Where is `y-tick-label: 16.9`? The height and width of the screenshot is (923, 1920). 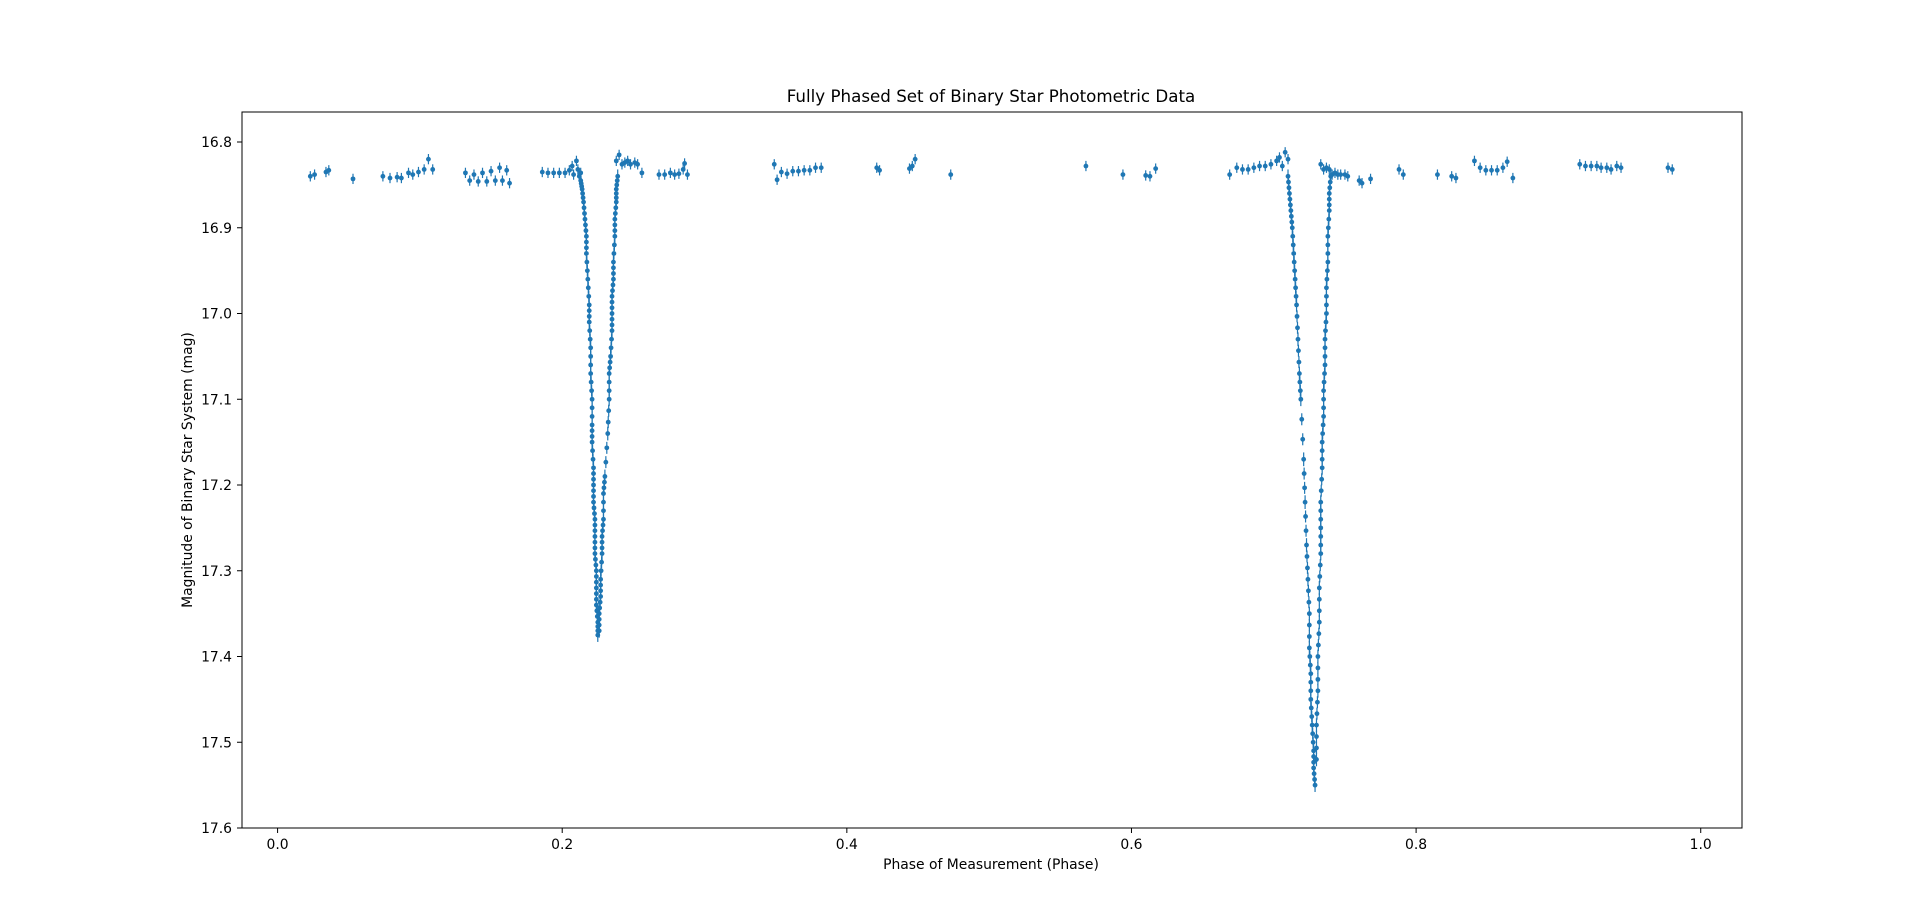 y-tick-label: 16.9 is located at coordinates (216, 229).